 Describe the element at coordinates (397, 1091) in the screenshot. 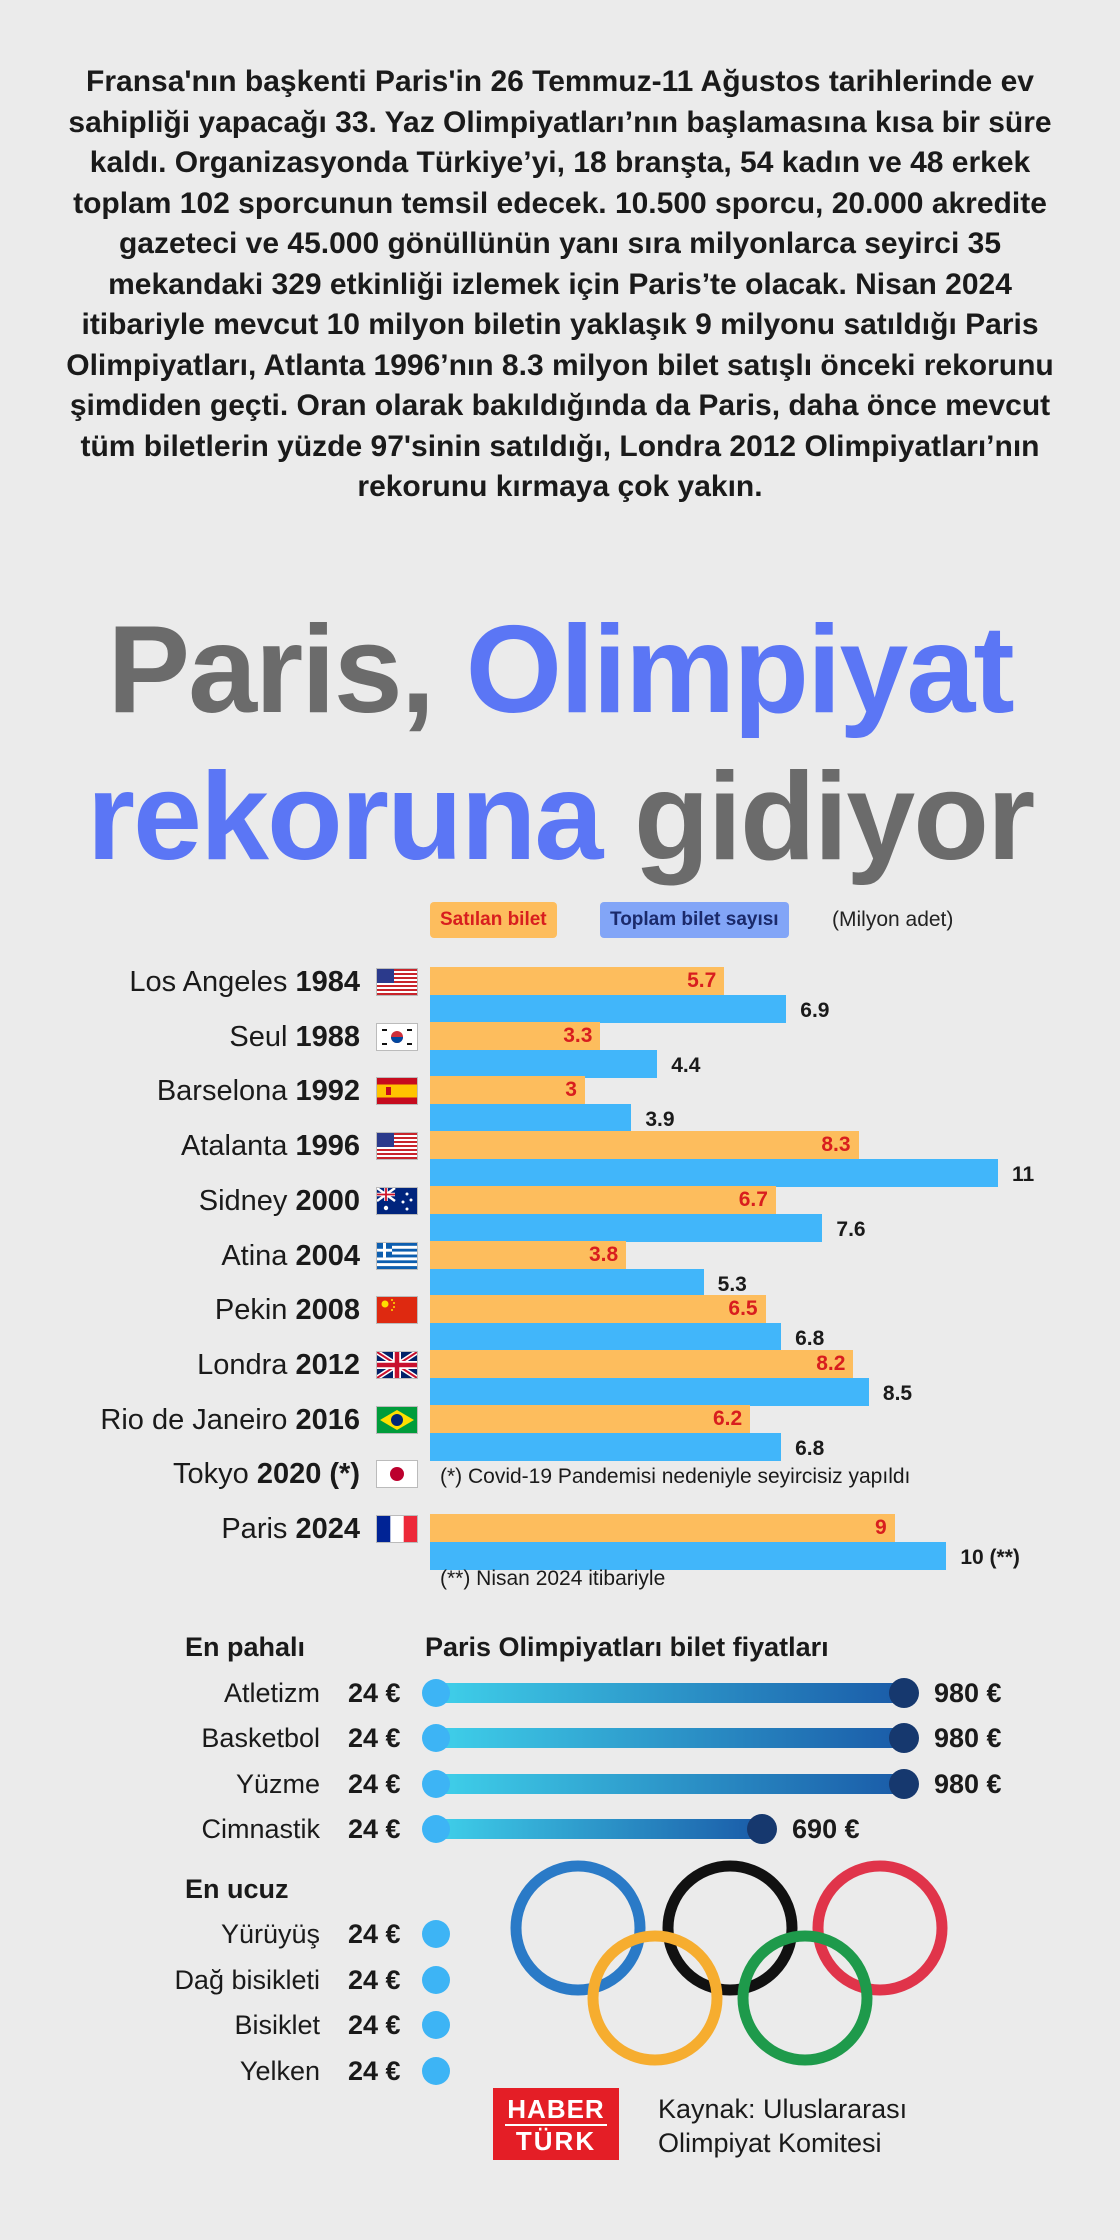

I see `flag-es-icon` at that location.